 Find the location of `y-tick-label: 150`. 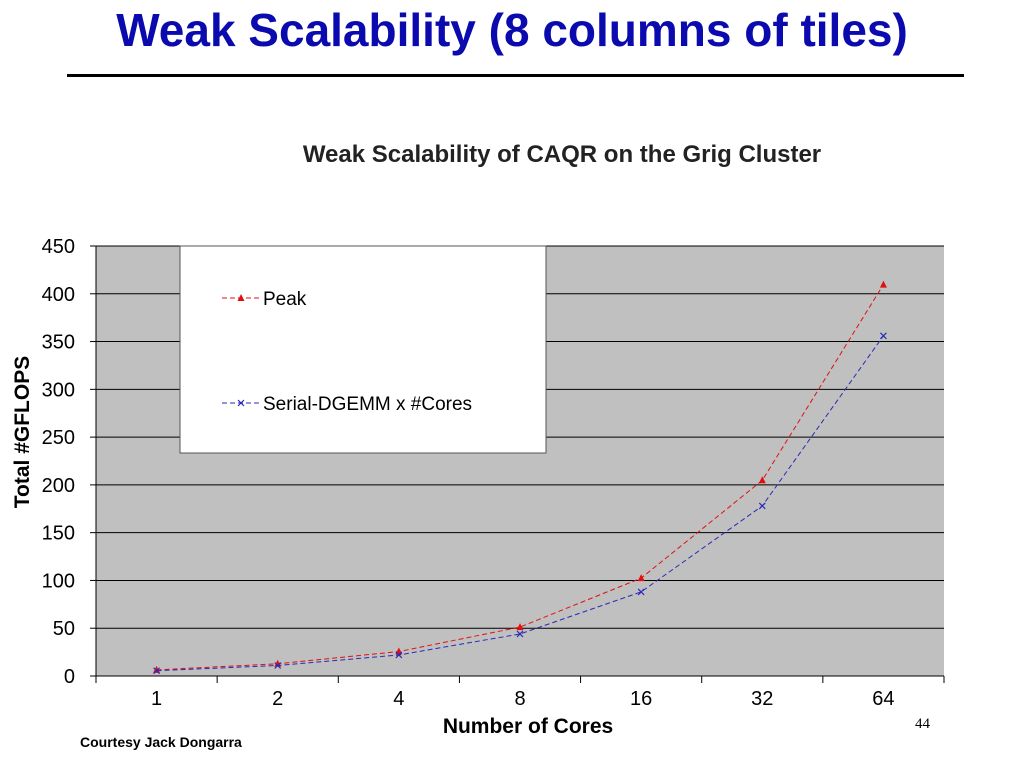

y-tick-label: 150 is located at coordinates (58, 534).